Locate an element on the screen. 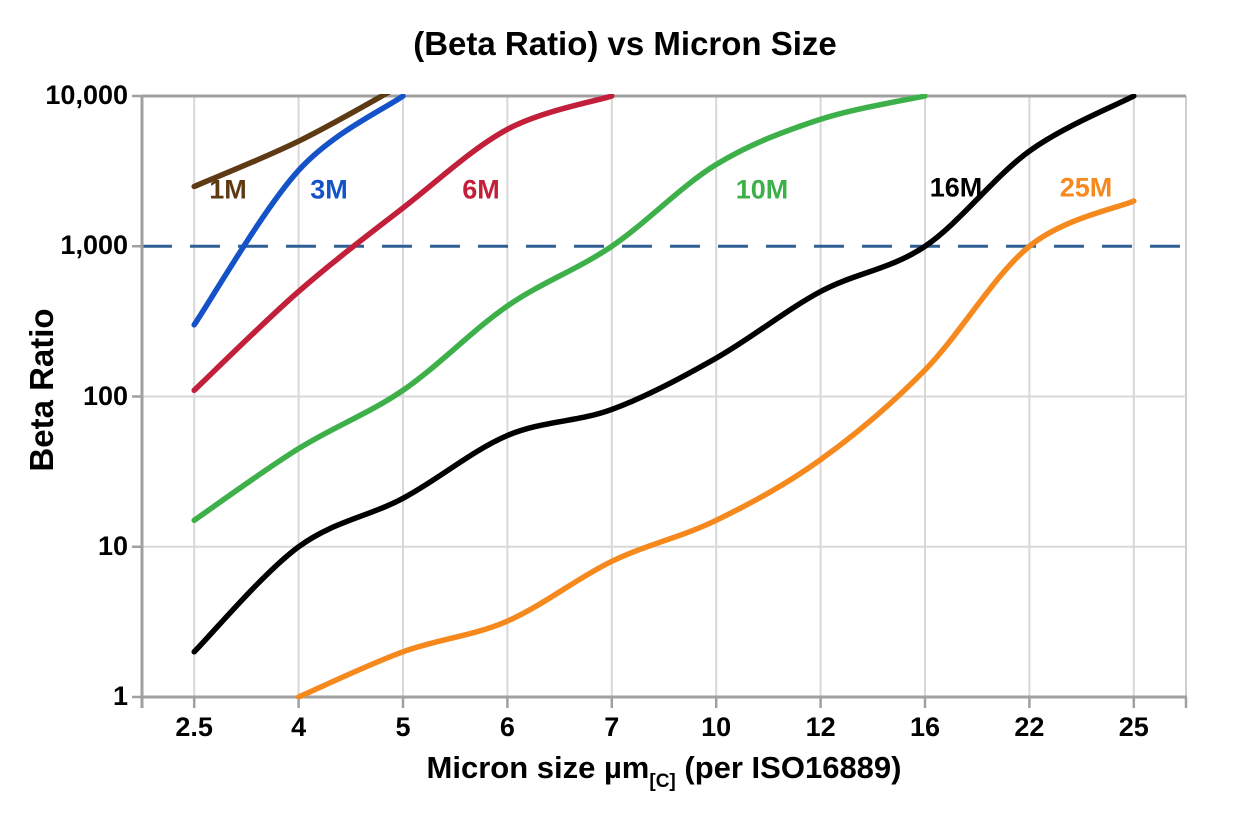 This screenshot has width=1249, height=819. x-axis-title-subscript: [C] is located at coordinates (662, 781).